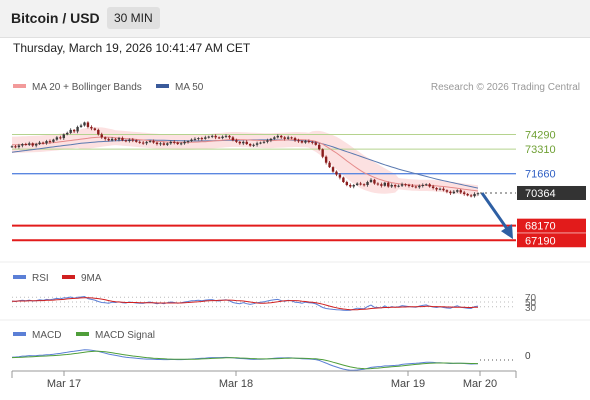 This screenshot has height=400, width=590. Describe the element at coordinates (531, 308) in the screenshot. I see `rsi-tick-label: 30` at that location.